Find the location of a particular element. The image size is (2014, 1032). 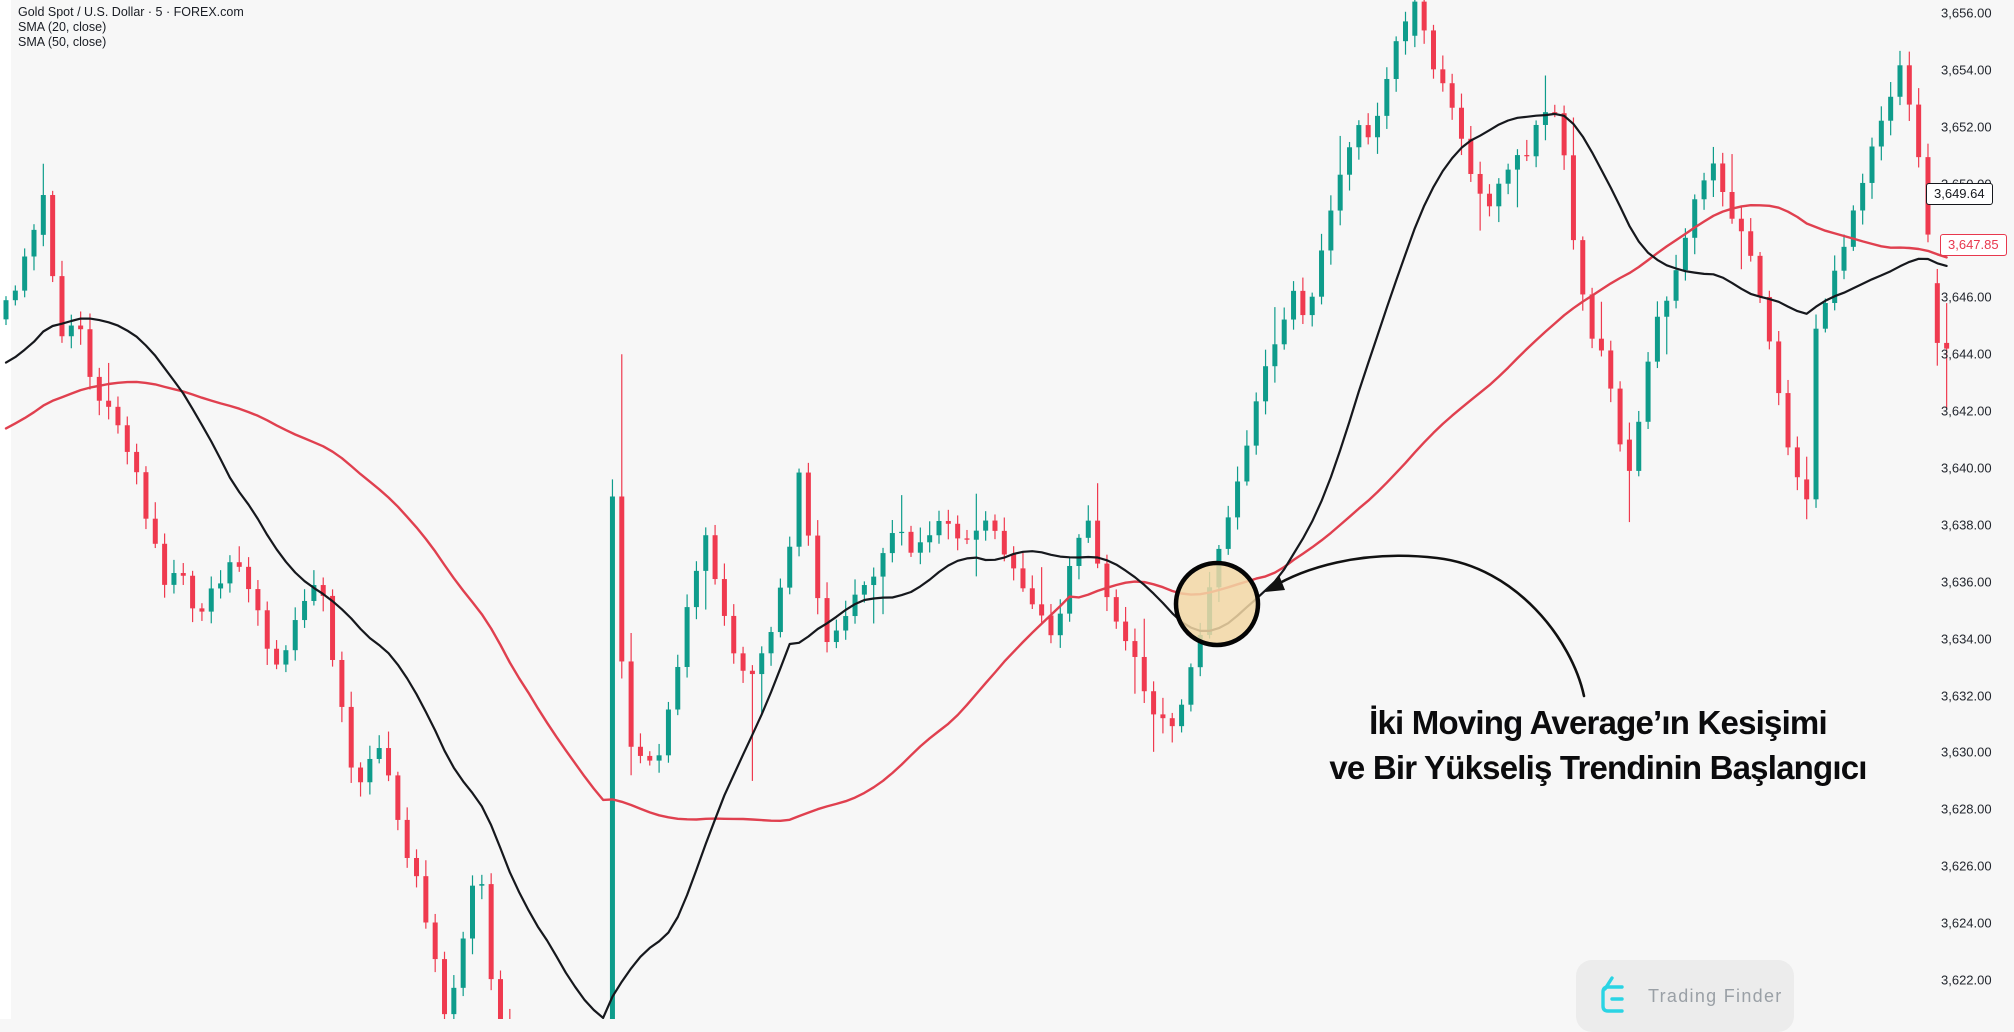

indicator-sma50-label: SMA (50, close) is located at coordinates (62, 42).